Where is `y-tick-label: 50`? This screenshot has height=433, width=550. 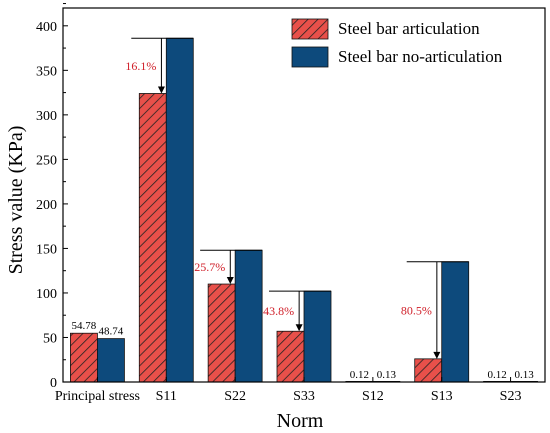
y-tick-label: 50 is located at coordinates (50, 338).